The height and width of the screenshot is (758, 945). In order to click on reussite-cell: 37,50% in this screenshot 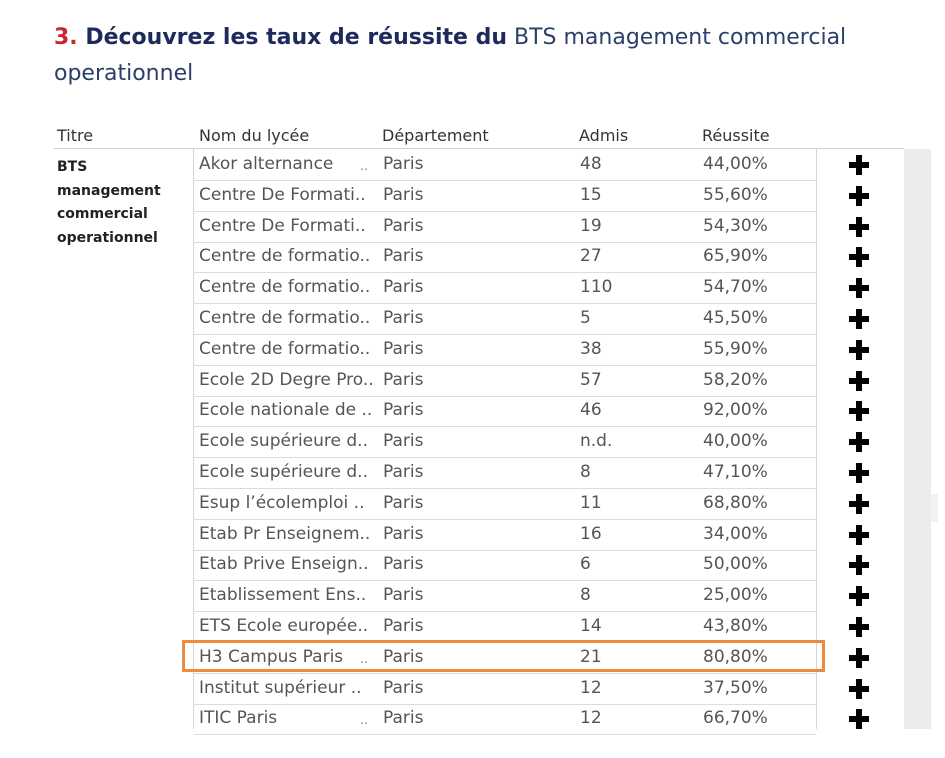, I will do `click(735, 687)`.